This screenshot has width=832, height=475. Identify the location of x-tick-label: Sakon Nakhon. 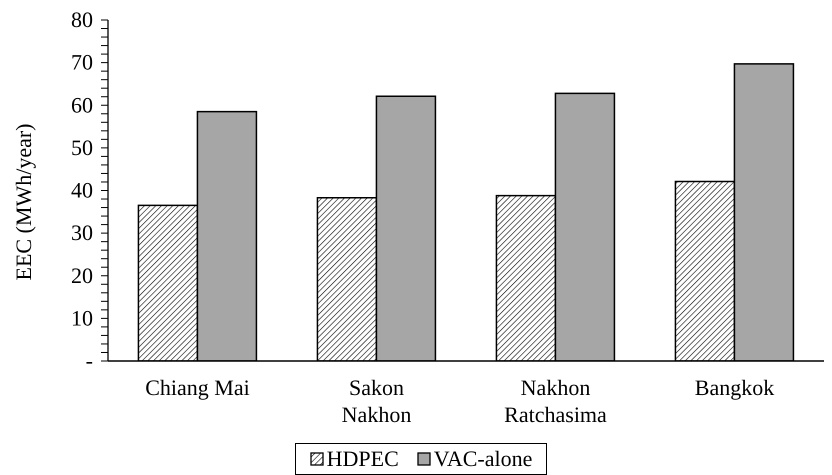
(377, 401).